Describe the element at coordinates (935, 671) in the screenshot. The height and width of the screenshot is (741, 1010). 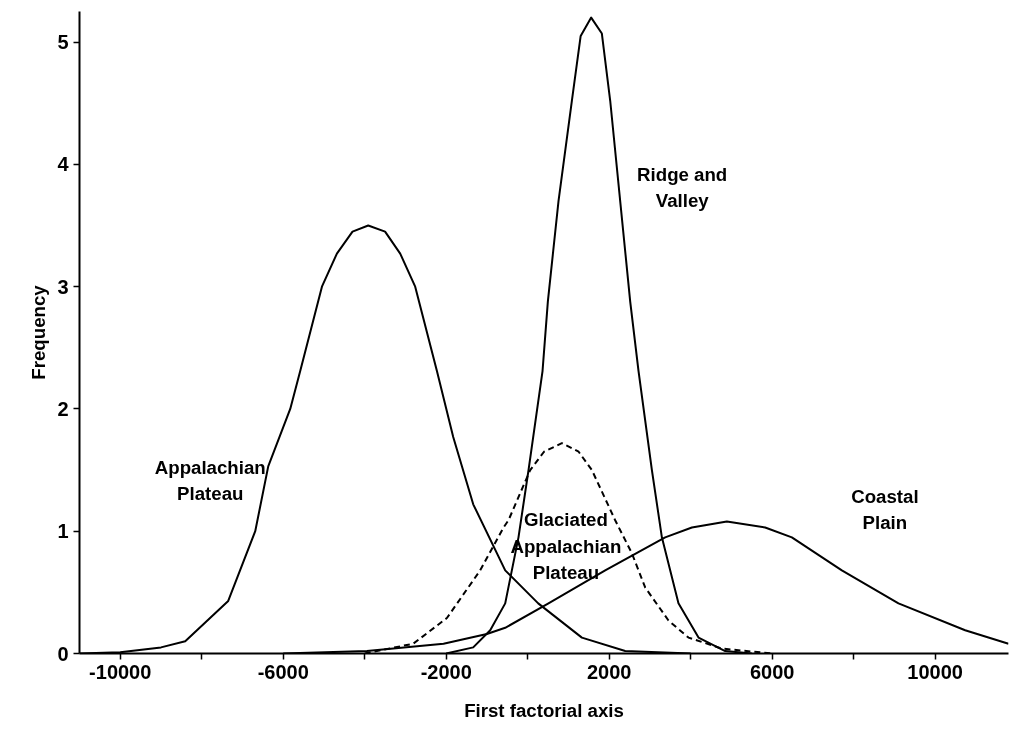
I see `x-tick-label: 10000` at that location.